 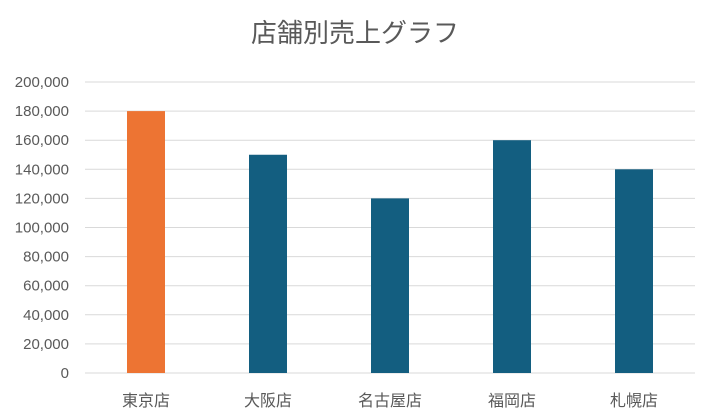 I want to click on y-tick-label: 60,000, so click(x=46, y=286).